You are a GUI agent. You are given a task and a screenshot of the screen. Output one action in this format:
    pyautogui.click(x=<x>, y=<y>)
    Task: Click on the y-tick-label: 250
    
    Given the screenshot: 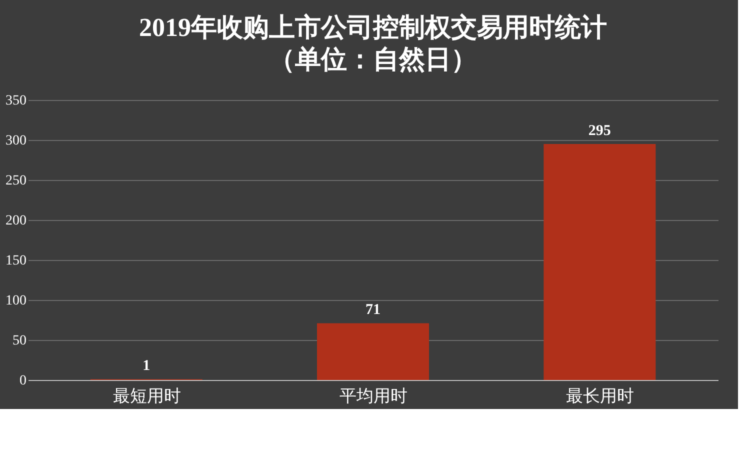 What is the action you would take?
    pyautogui.click(x=16, y=181)
    